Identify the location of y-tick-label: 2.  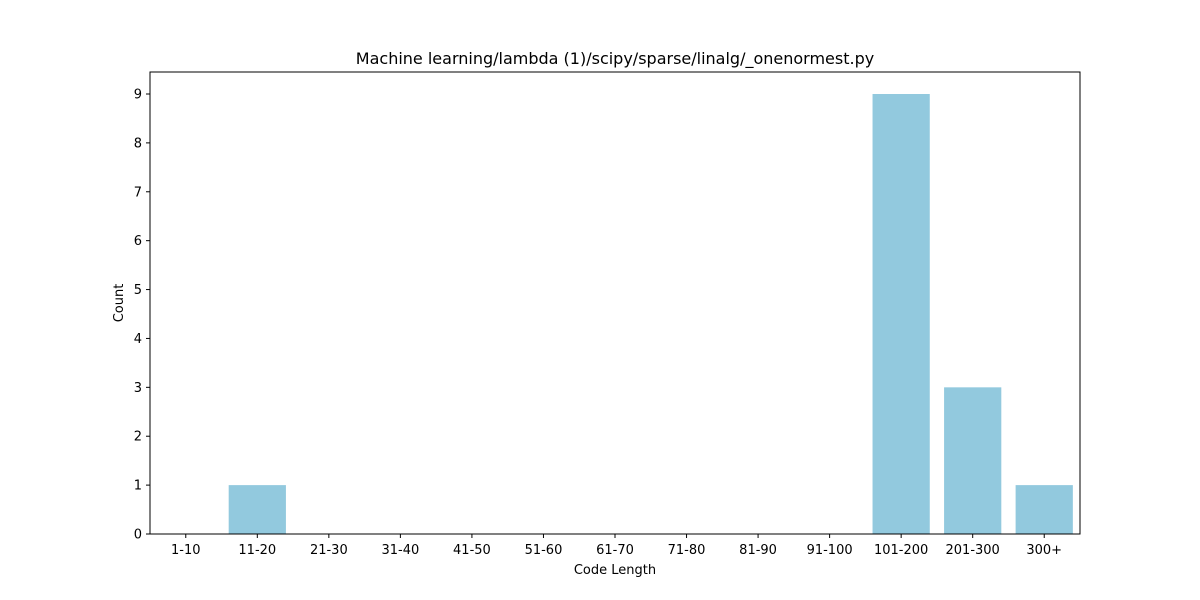
(138, 437).